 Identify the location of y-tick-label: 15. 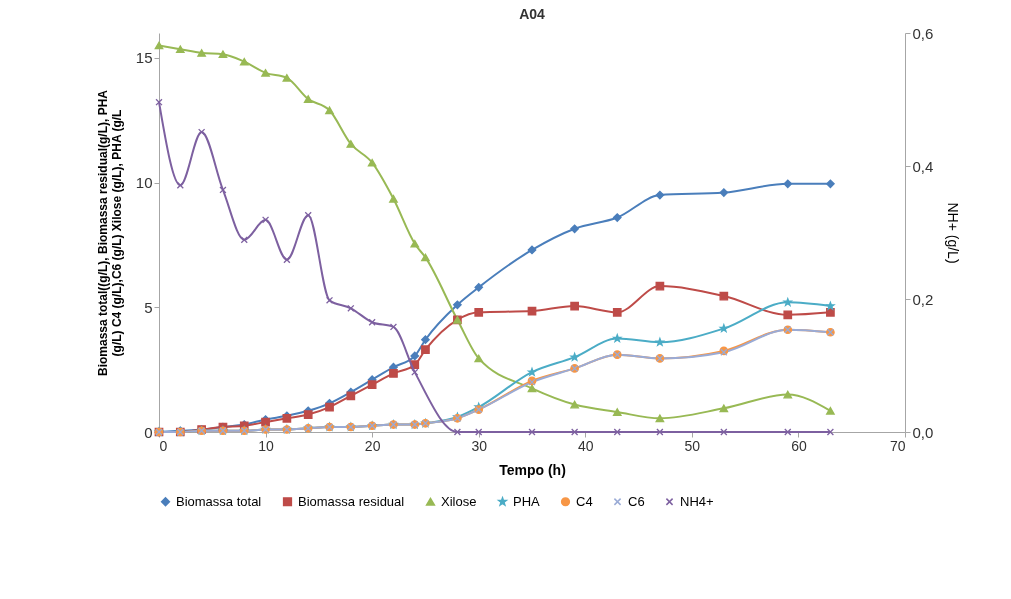
(144, 58).